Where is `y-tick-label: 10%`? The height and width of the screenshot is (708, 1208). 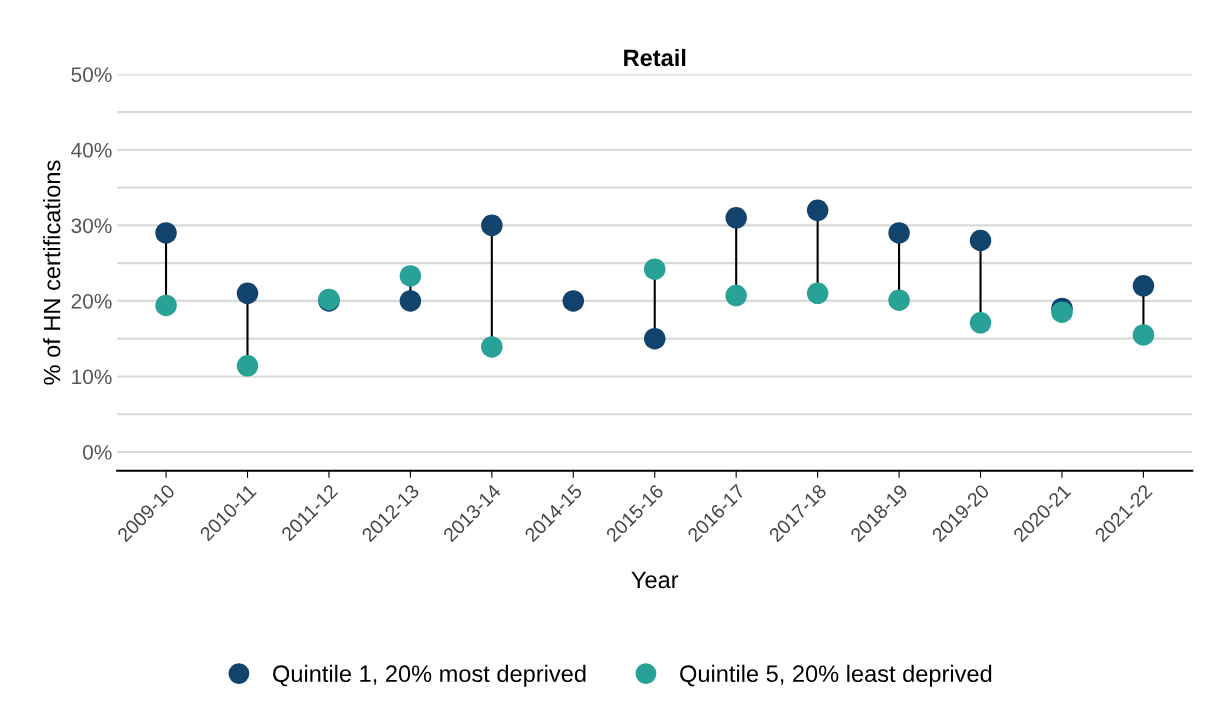
y-tick-label: 10% is located at coordinates (92, 377).